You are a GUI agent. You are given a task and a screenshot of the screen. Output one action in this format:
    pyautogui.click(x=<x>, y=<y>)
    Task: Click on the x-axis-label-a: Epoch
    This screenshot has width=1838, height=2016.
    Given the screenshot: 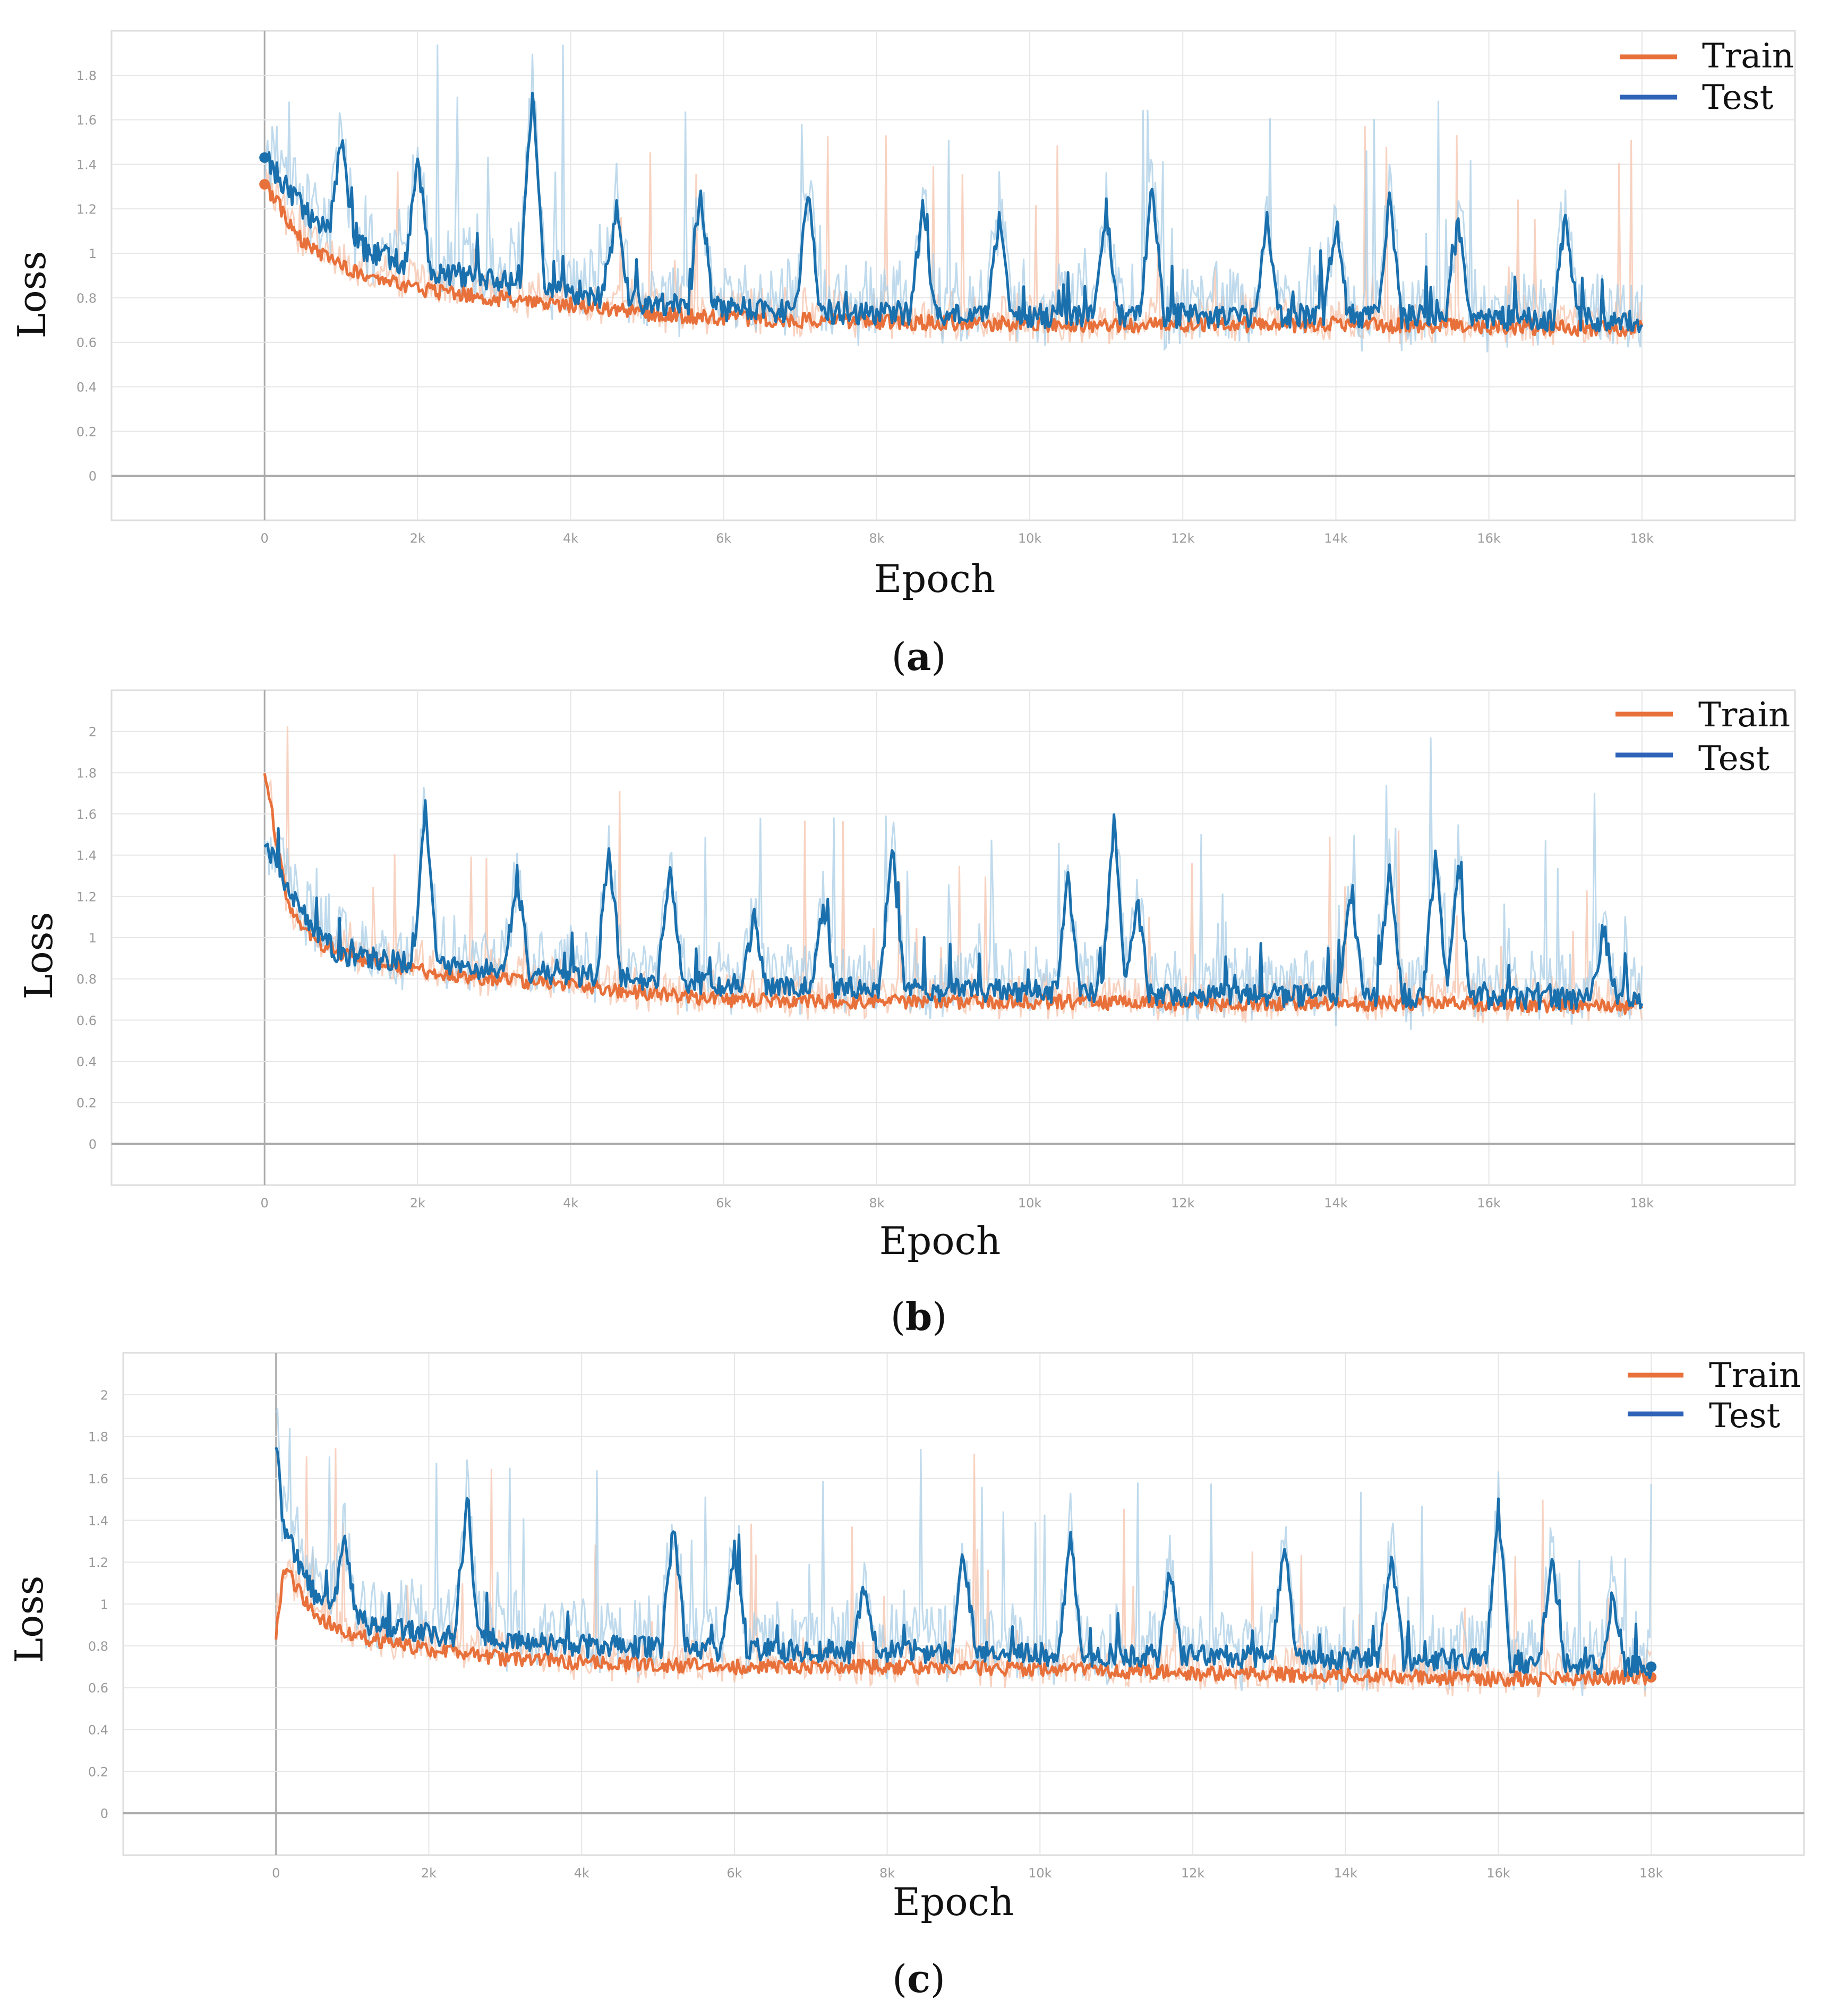 What is the action you would take?
    pyautogui.click(x=935, y=578)
    